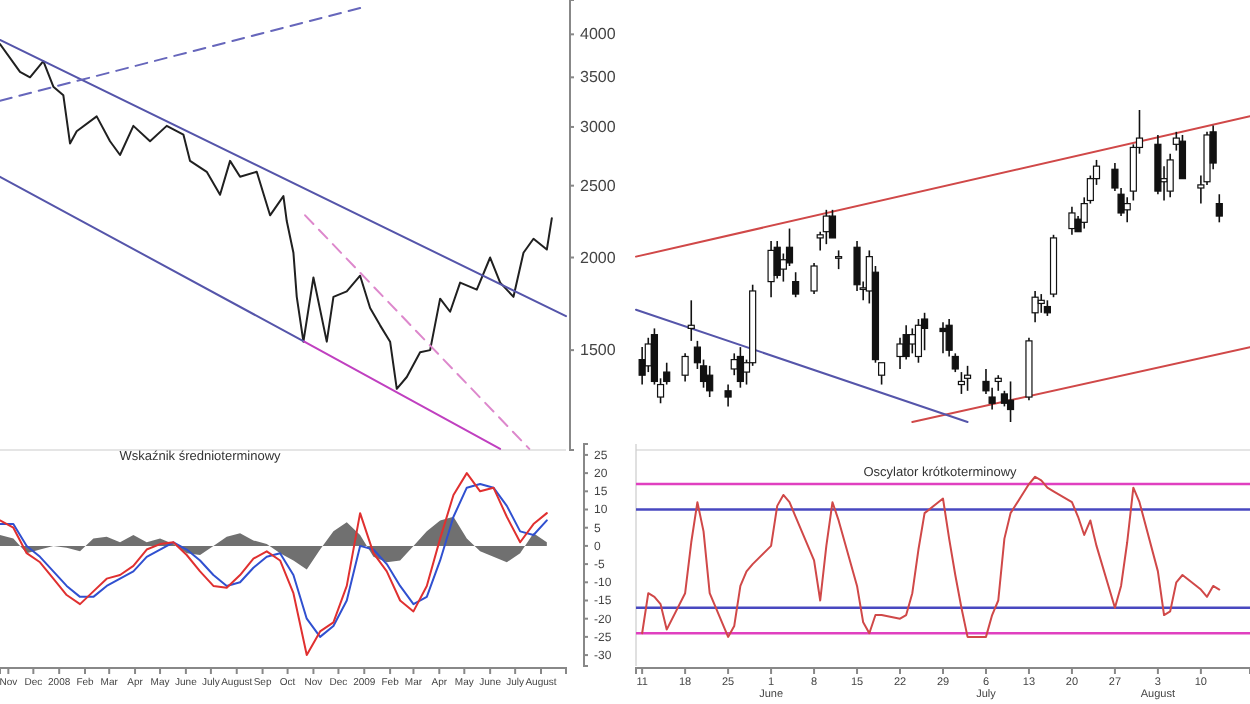 The height and width of the screenshot is (704, 1250). I want to click on y-tick-label: 2000, so click(598, 257).